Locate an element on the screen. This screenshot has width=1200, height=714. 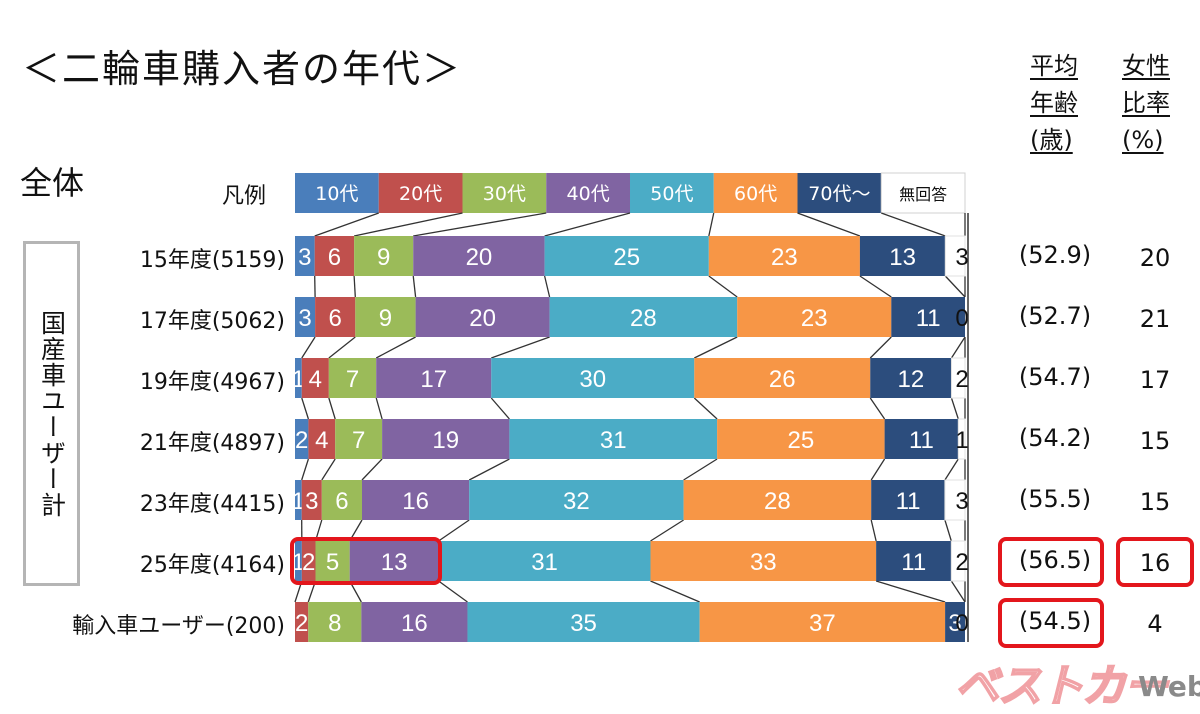
row-label: 25年度(4164) is located at coordinates (212, 563).